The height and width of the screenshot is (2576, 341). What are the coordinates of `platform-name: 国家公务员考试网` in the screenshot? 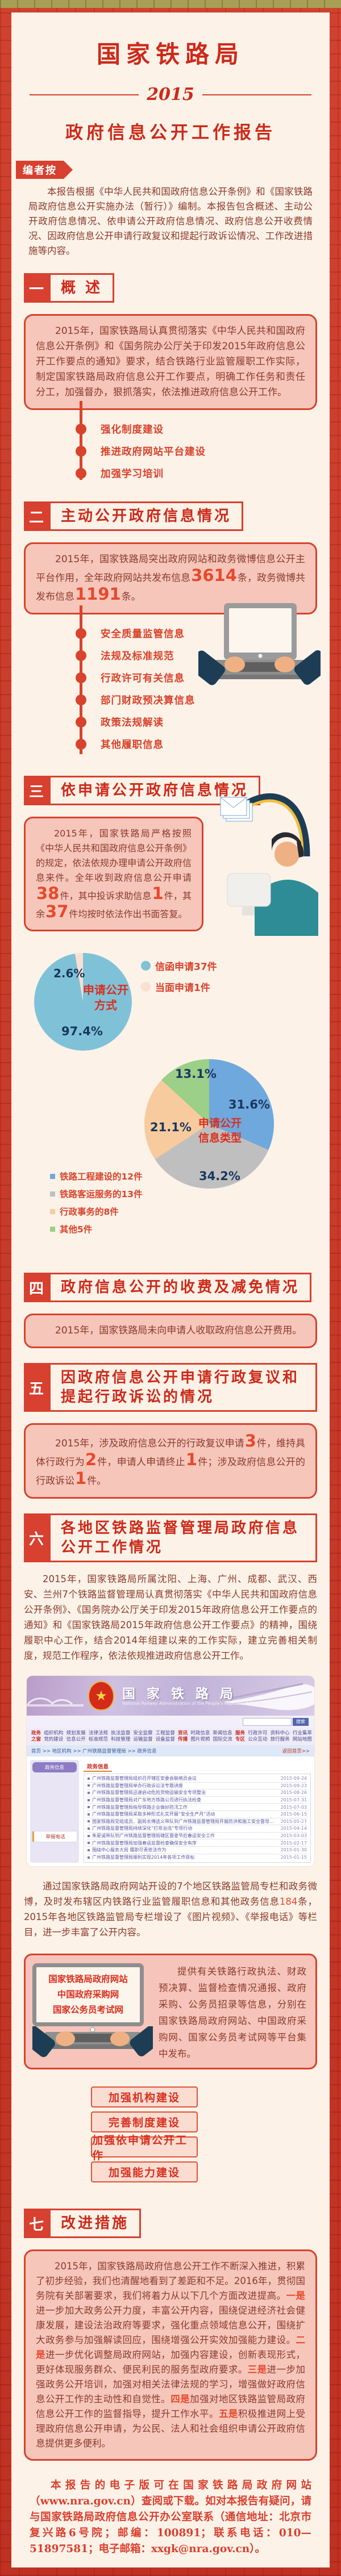 It's located at (88, 2010).